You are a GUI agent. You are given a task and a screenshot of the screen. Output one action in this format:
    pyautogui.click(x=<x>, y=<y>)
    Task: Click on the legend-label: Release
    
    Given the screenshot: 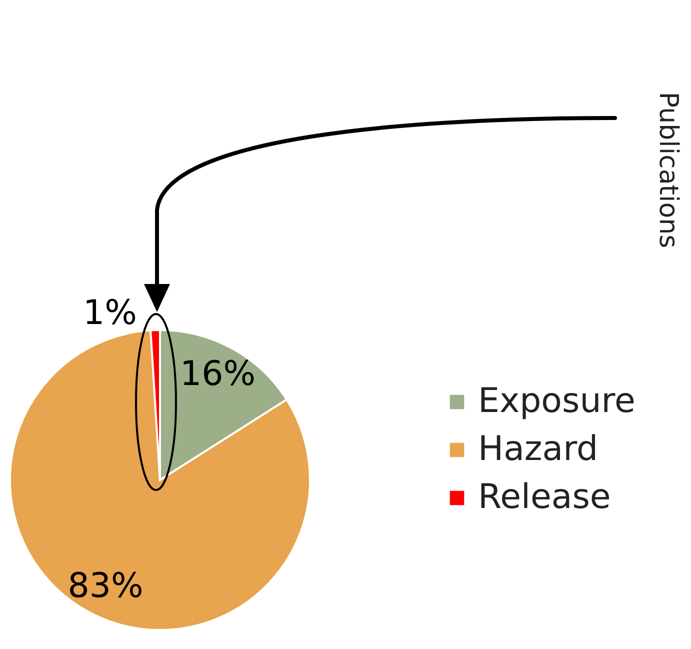 What is the action you would take?
    pyautogui.click(x=544, y=497)
    